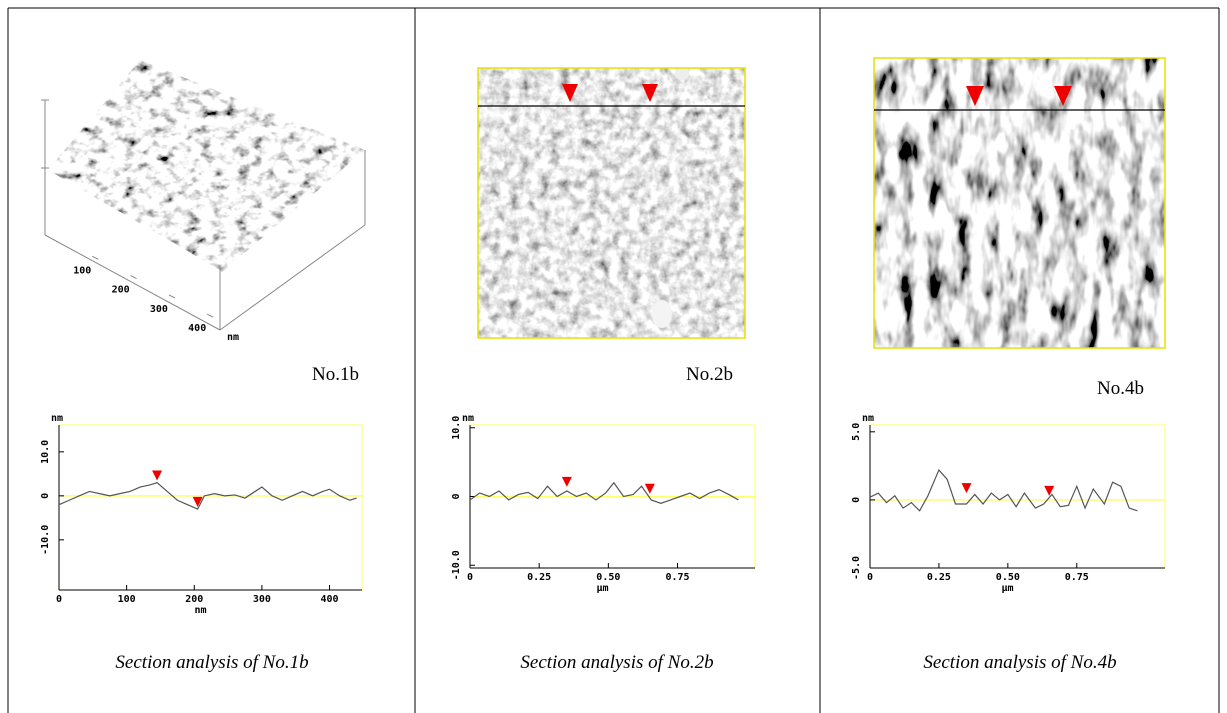 This screenshot has width=1227, height=713. Describe the element at coordinates (197, 328) in the screenshot. I see `surface-tick-label: 400` at that location.